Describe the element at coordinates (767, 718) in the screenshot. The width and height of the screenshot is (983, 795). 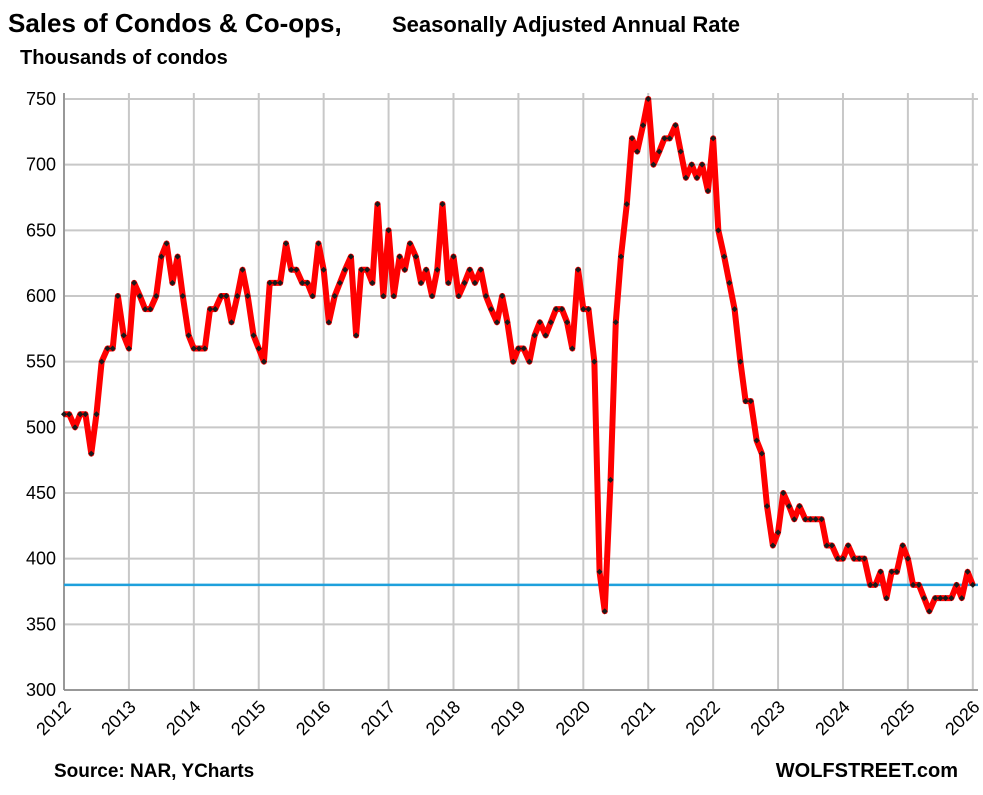
I see `x-tick-label: 2023` at that location.